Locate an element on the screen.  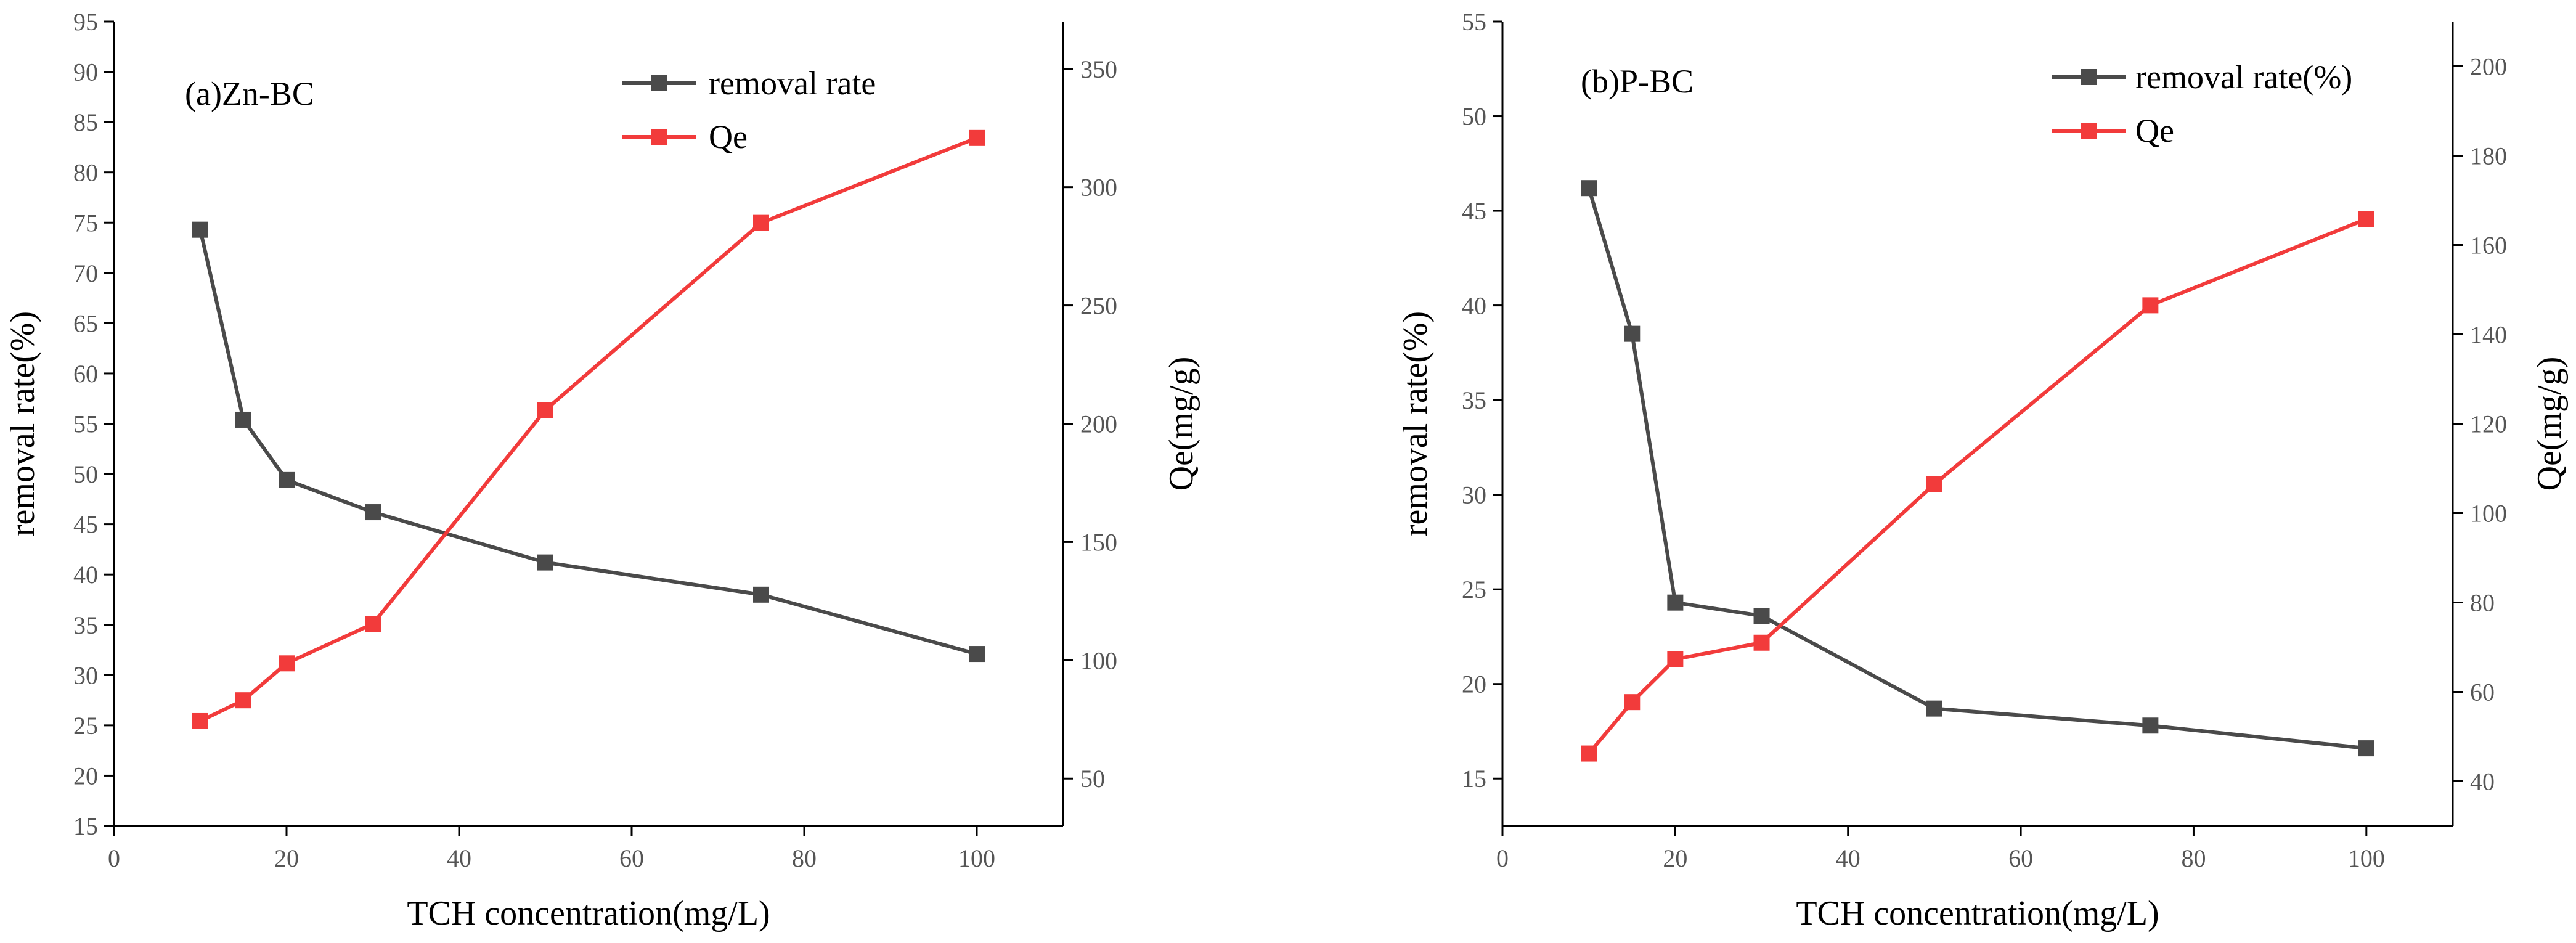
y-tick-label: 90 is located at coordinates (85, 72).